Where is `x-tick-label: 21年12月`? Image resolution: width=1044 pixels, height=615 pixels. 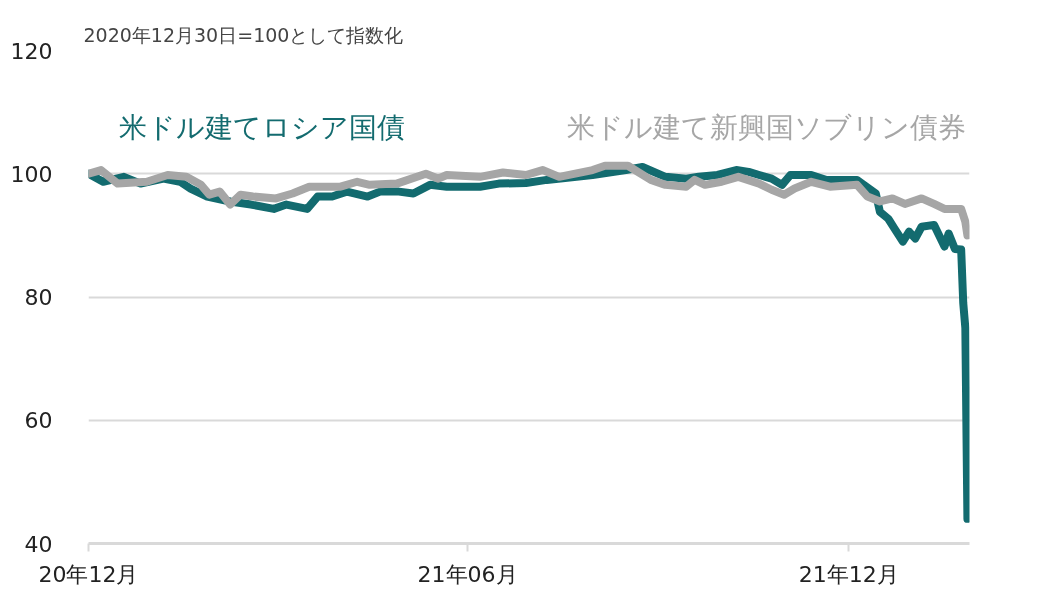 x-tick-label: 21年12月 is located at coordinates (848, 574).